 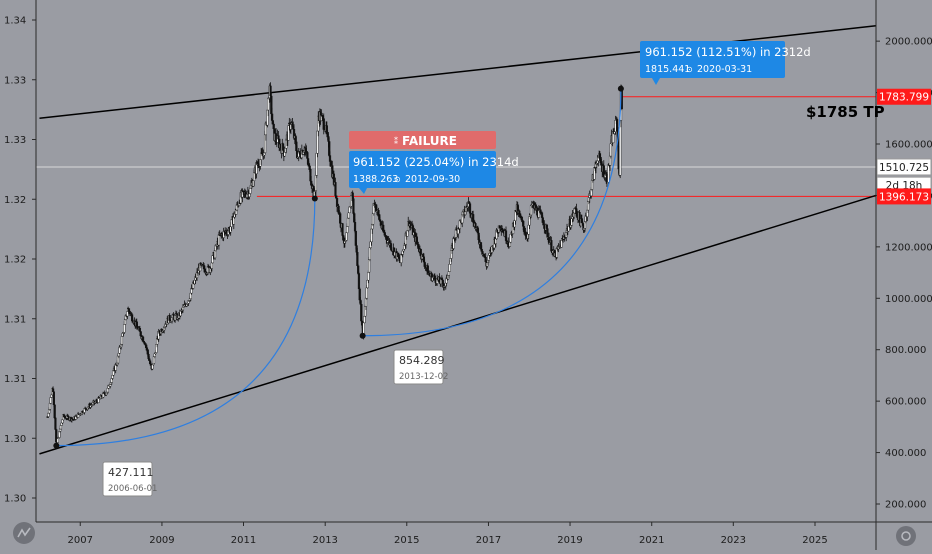 I want to click on left-tick-label: 1.34, so click(x=15, y=21).